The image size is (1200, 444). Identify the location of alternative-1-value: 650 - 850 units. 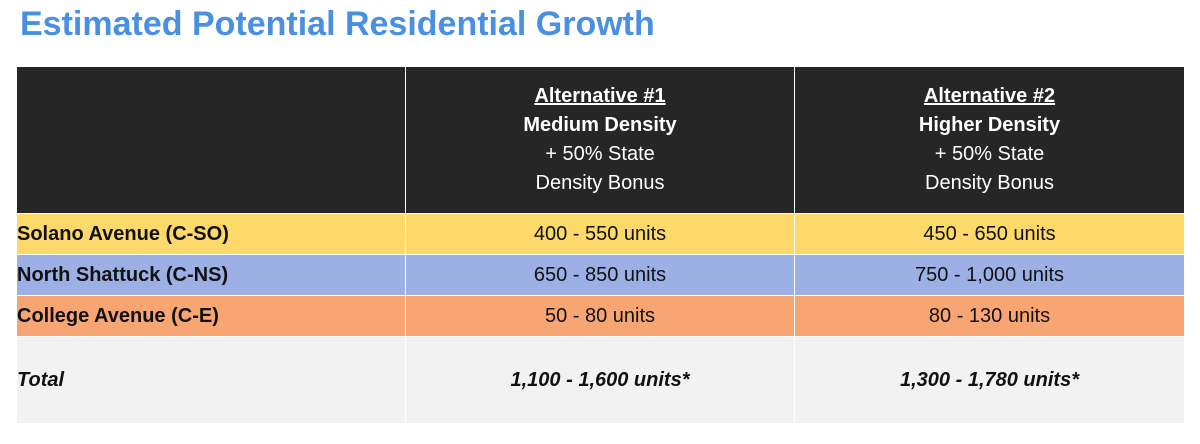
(600, 275).